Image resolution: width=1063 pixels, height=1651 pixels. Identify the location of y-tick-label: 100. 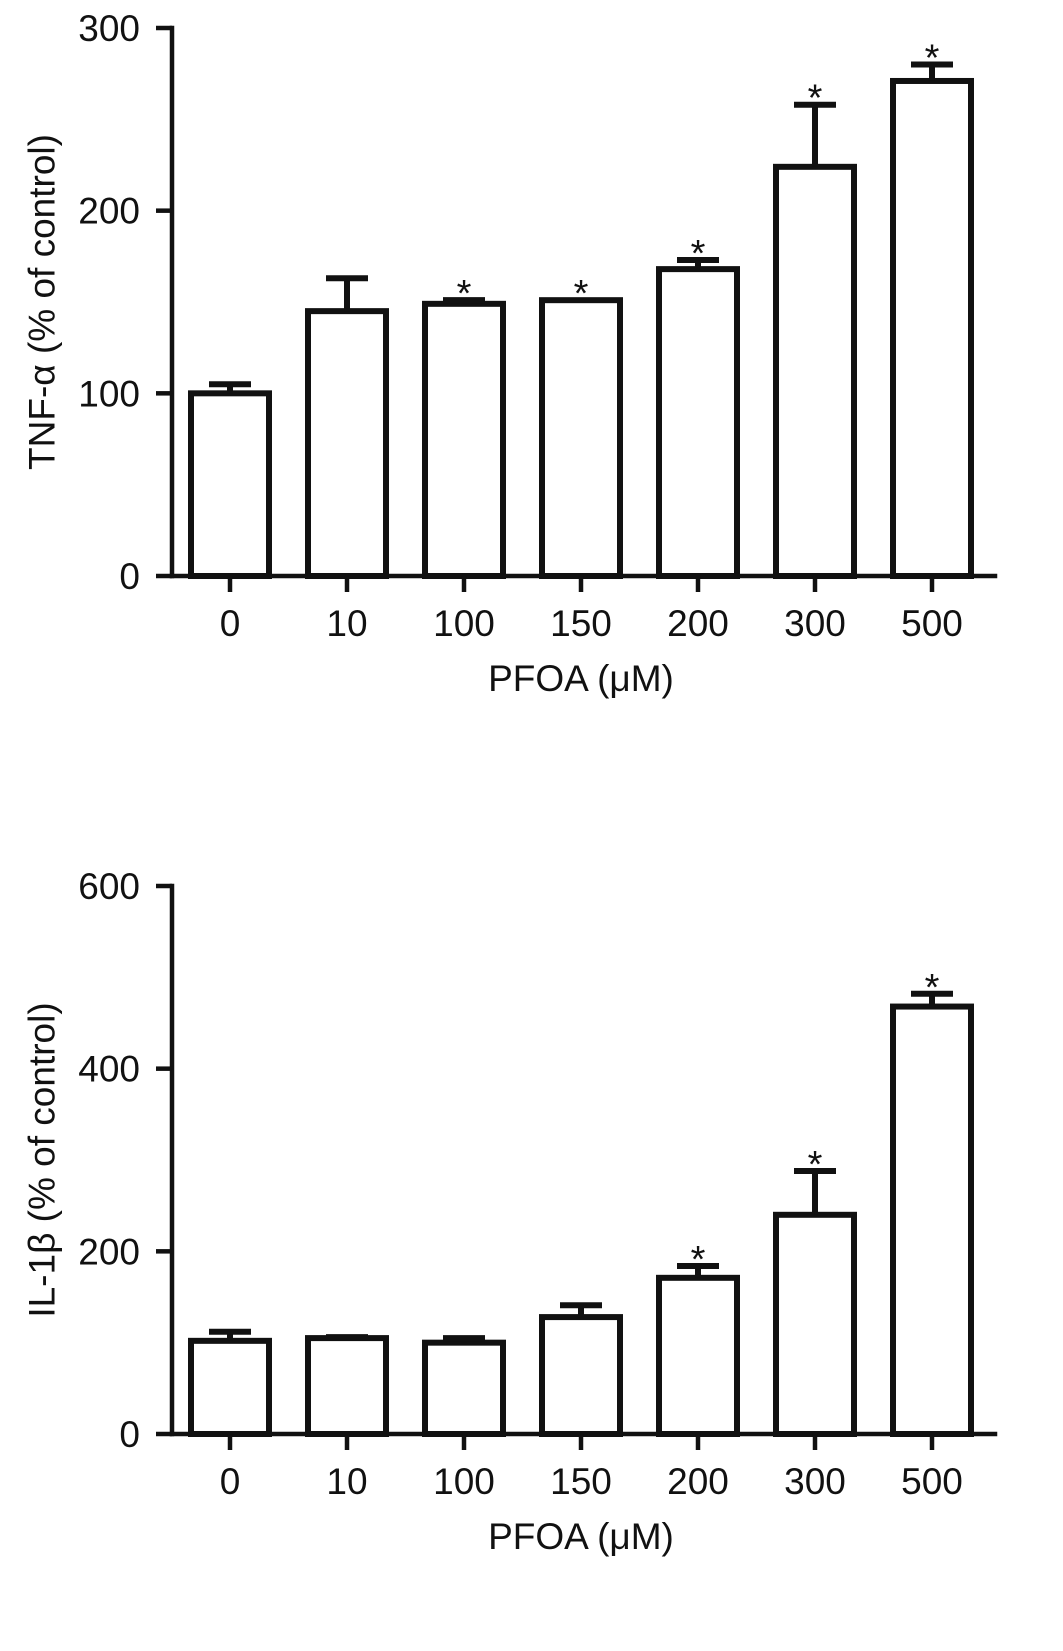
(109, 393).